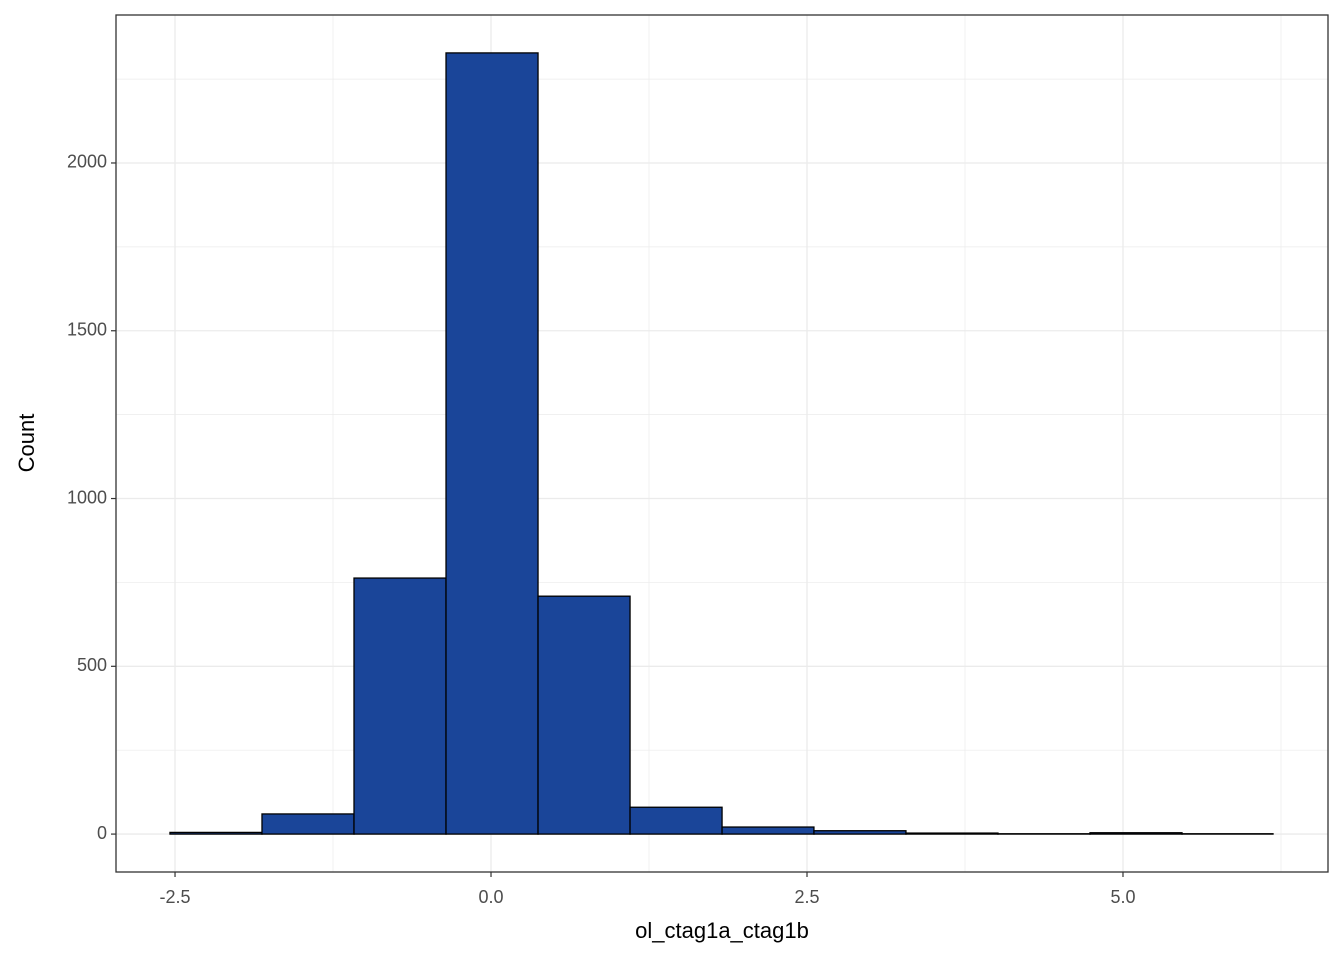  Describe the element at coordinates (87, 162) in the screenshot. I see `y-tick-label: 2000` at that location.